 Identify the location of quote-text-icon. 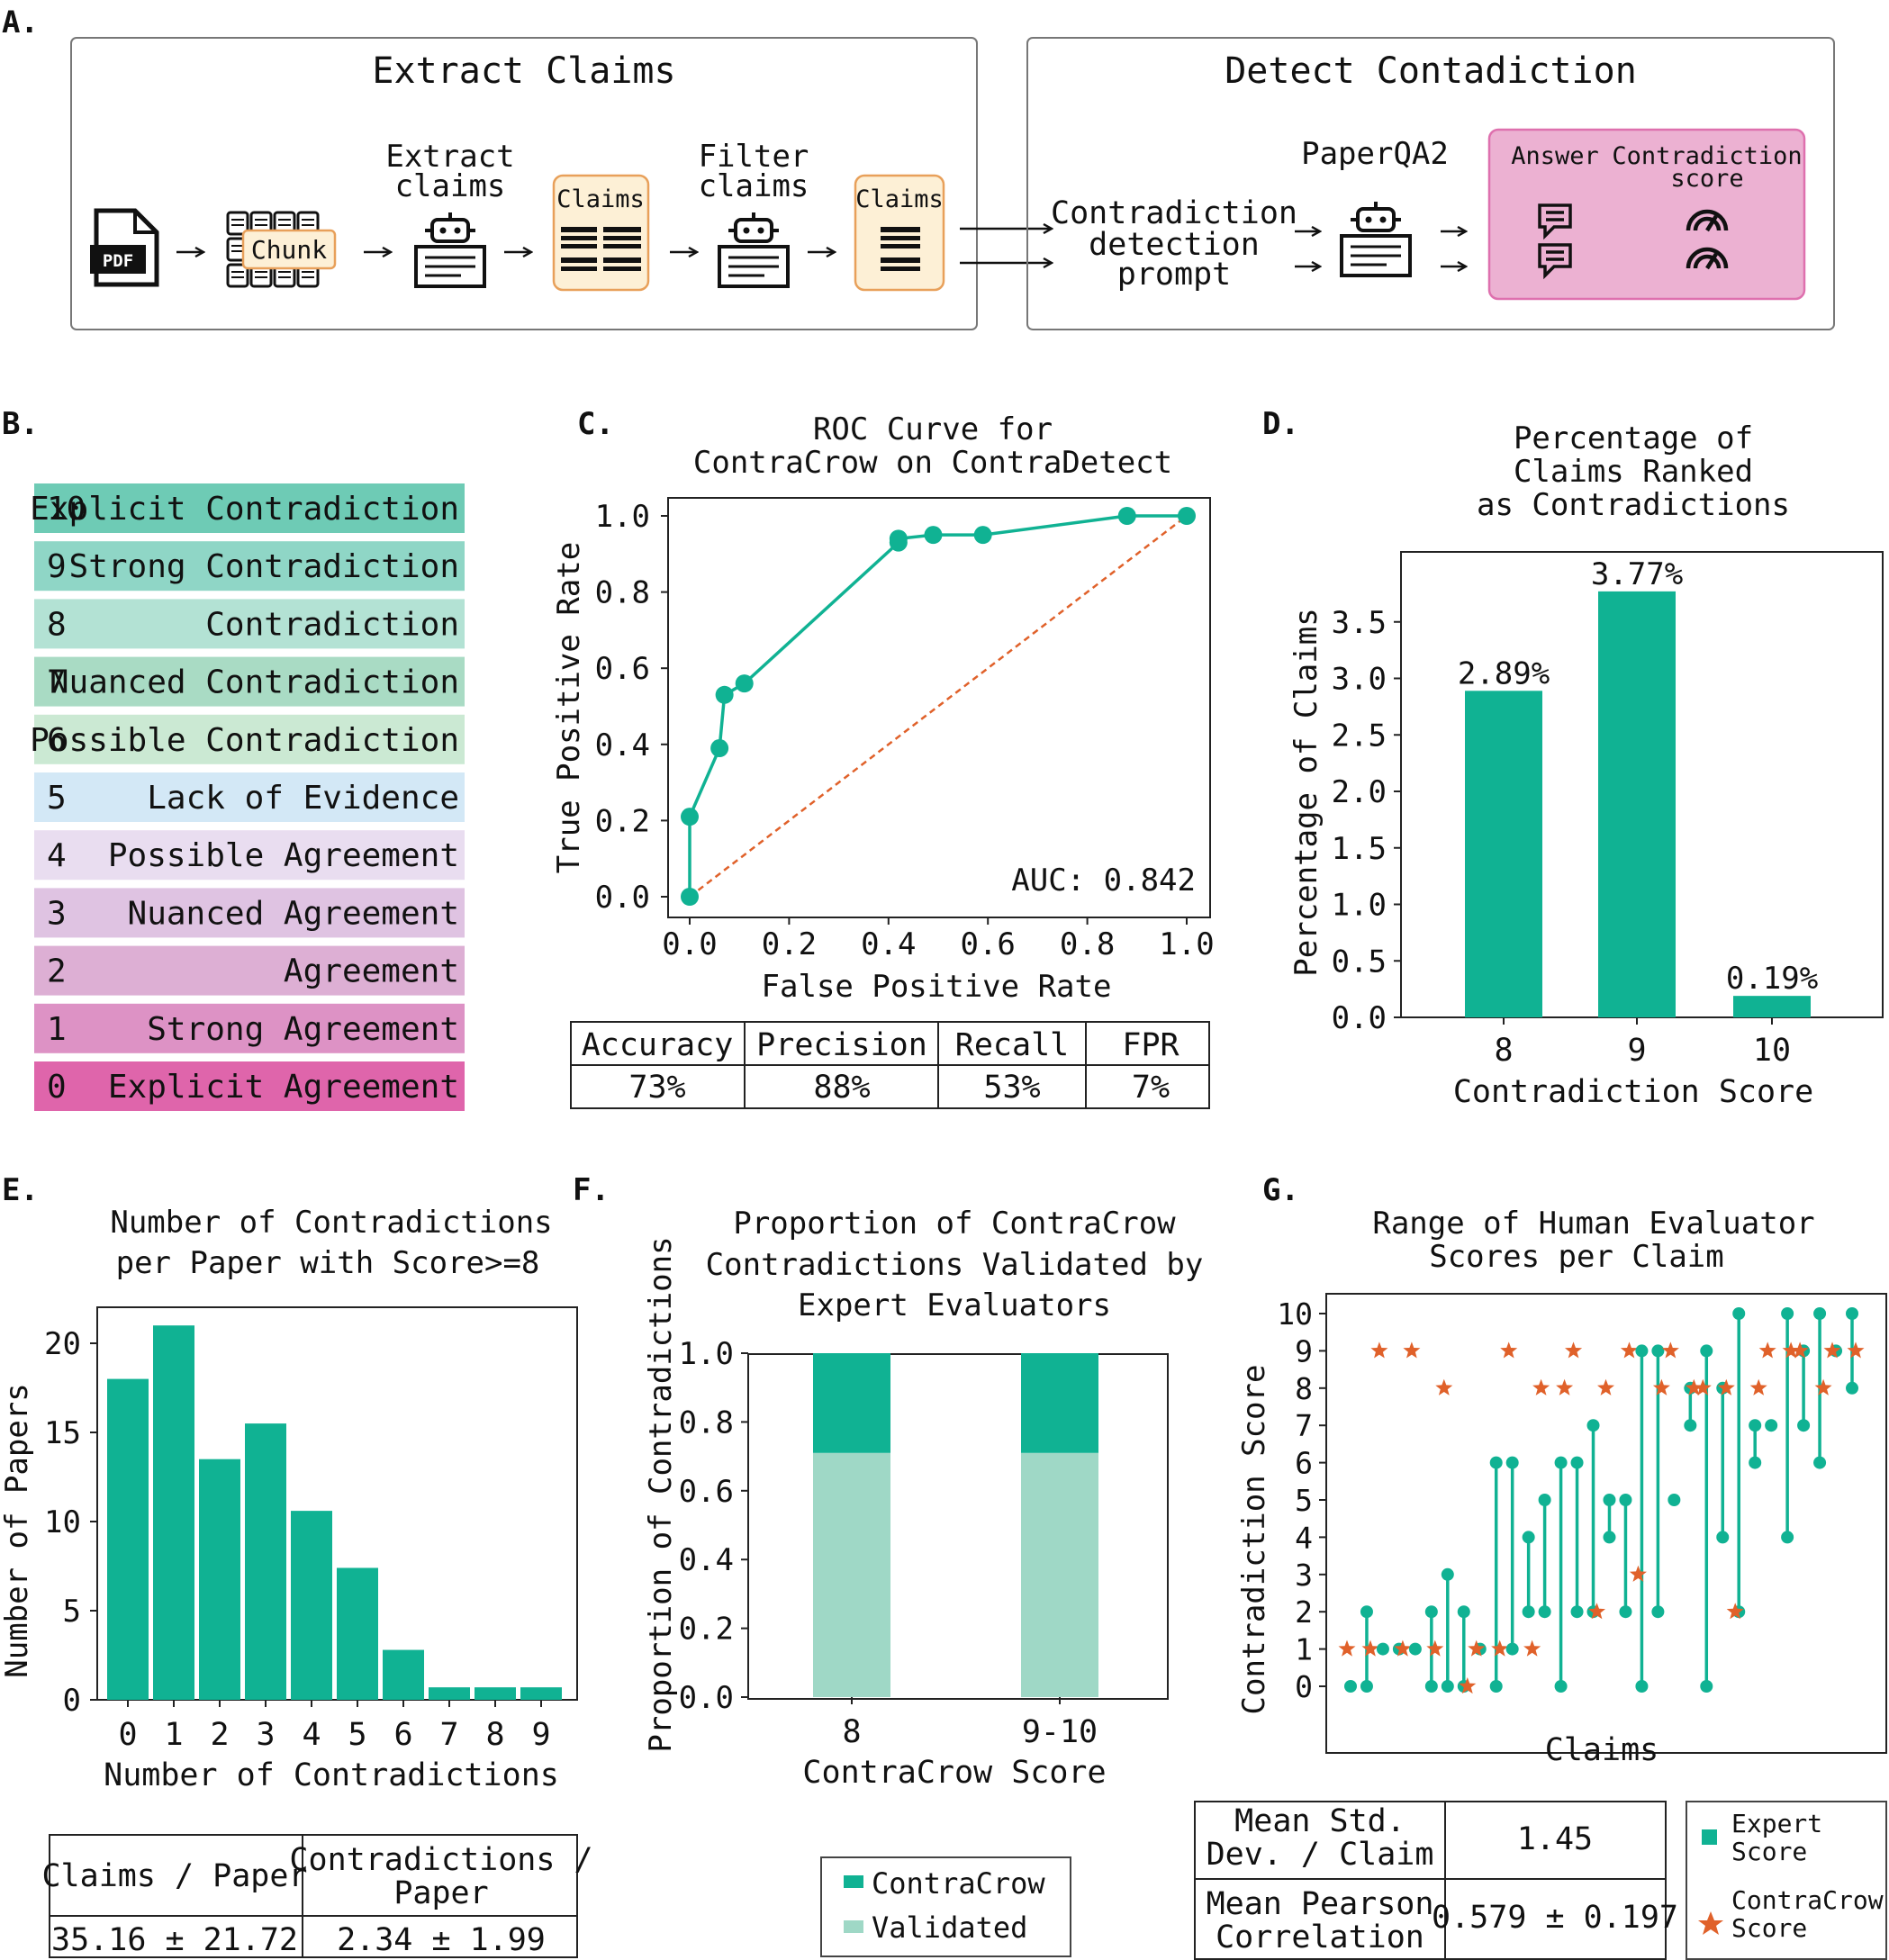
(601, 249).